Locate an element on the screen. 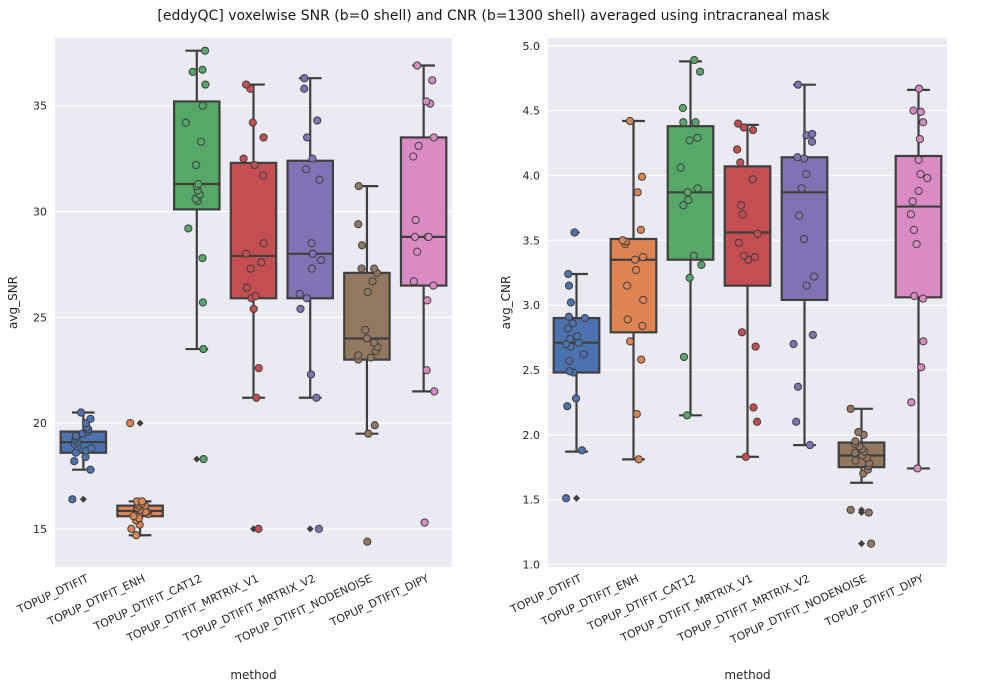 The height and width of the screenshot is (691, 987). y-tick-label: 35 is located at coordinates (40, 106).